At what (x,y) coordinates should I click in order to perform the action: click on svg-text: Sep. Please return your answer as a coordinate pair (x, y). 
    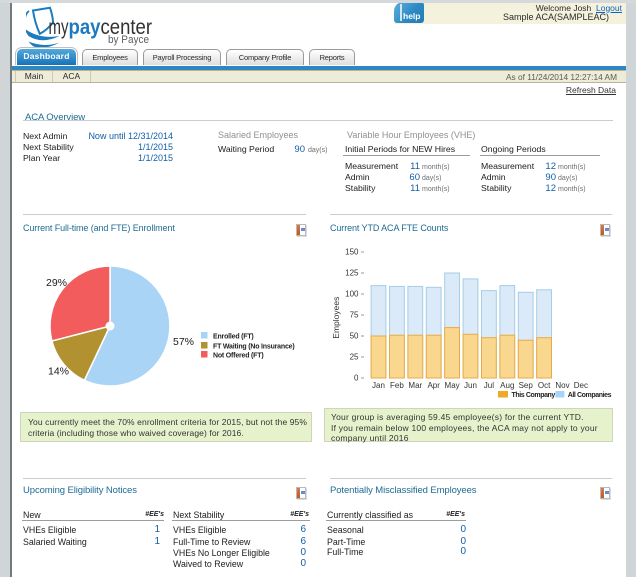
    Looking at the image, I should click on (526, 385).